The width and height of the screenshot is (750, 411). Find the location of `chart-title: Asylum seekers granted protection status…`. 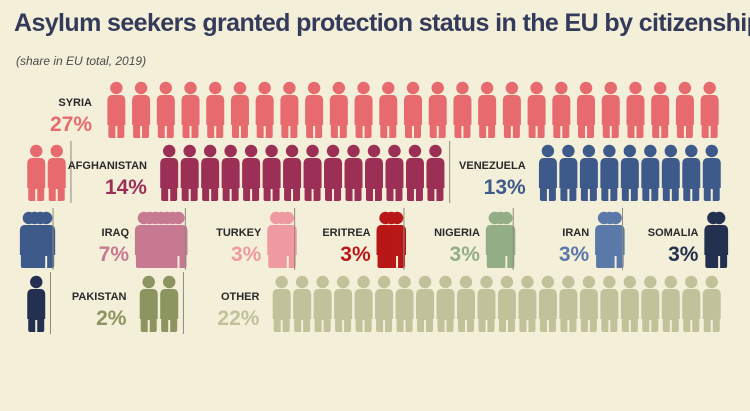

chart-title: Asylum seekers granted protection status… is located at coordinates (382, 23).